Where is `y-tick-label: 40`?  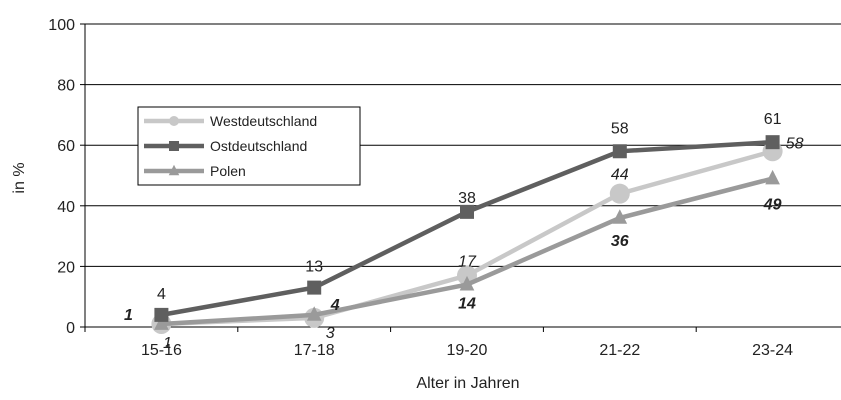
y-tick-label: 40 is located at coordinates (66, 207).